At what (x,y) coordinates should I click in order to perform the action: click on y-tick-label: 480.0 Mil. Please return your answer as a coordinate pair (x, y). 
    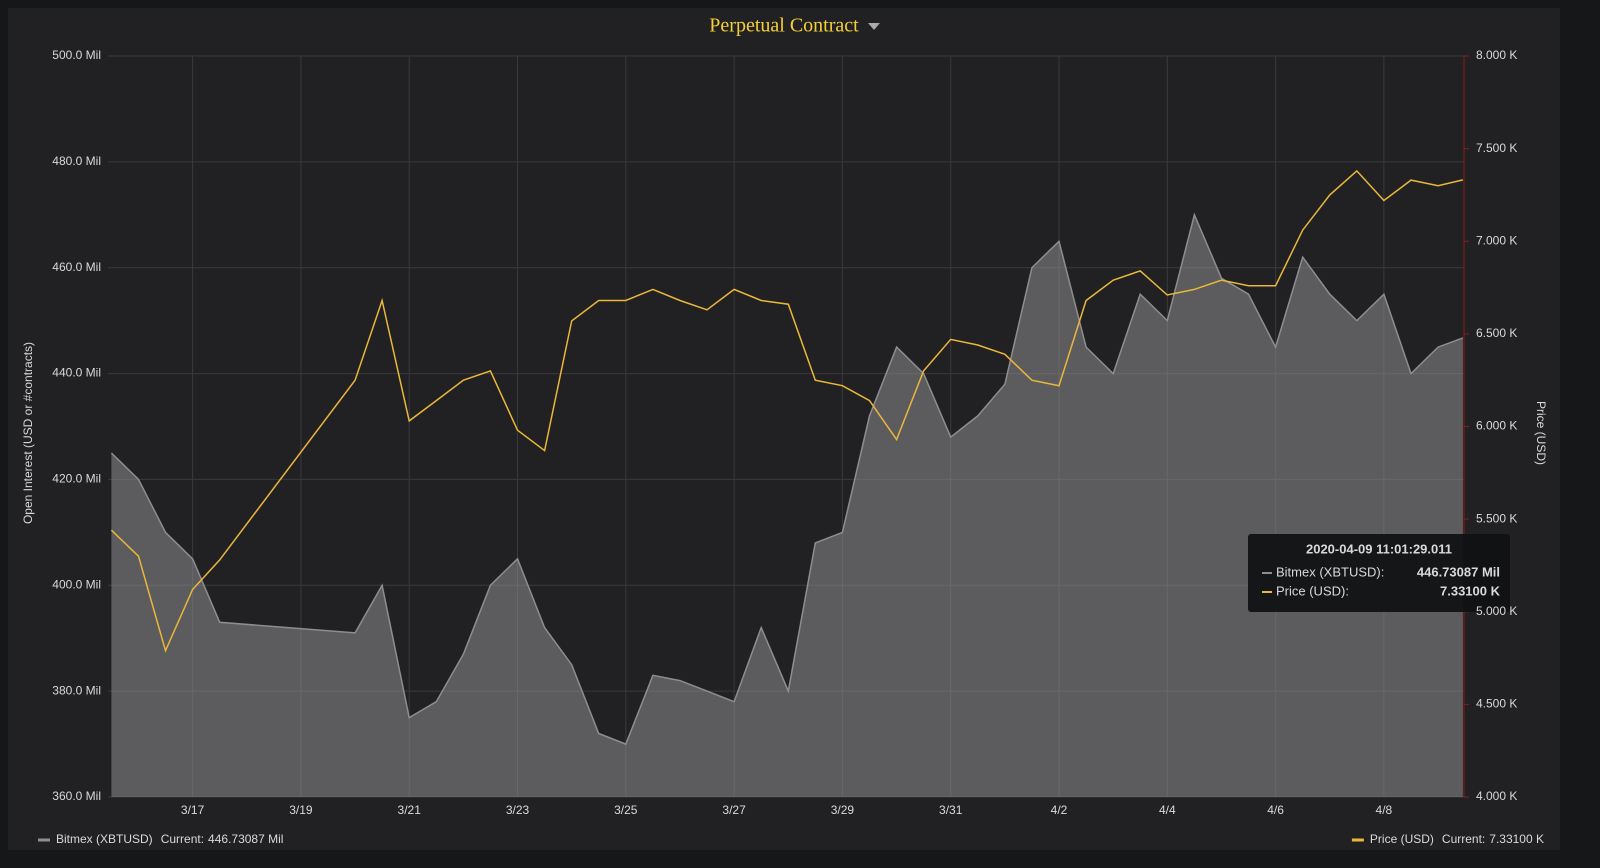
    Looking at the image, I should click on (76, 161).